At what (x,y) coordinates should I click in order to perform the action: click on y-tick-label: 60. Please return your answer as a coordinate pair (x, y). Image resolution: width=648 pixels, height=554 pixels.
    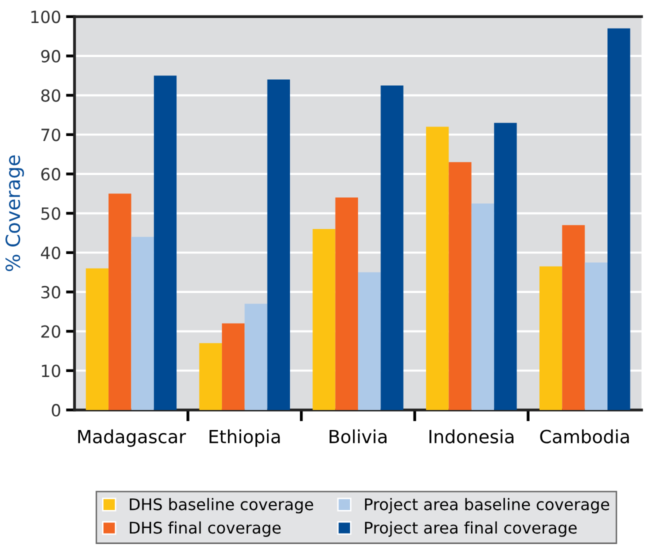
    Looking at the image, I should click on (50, 174).